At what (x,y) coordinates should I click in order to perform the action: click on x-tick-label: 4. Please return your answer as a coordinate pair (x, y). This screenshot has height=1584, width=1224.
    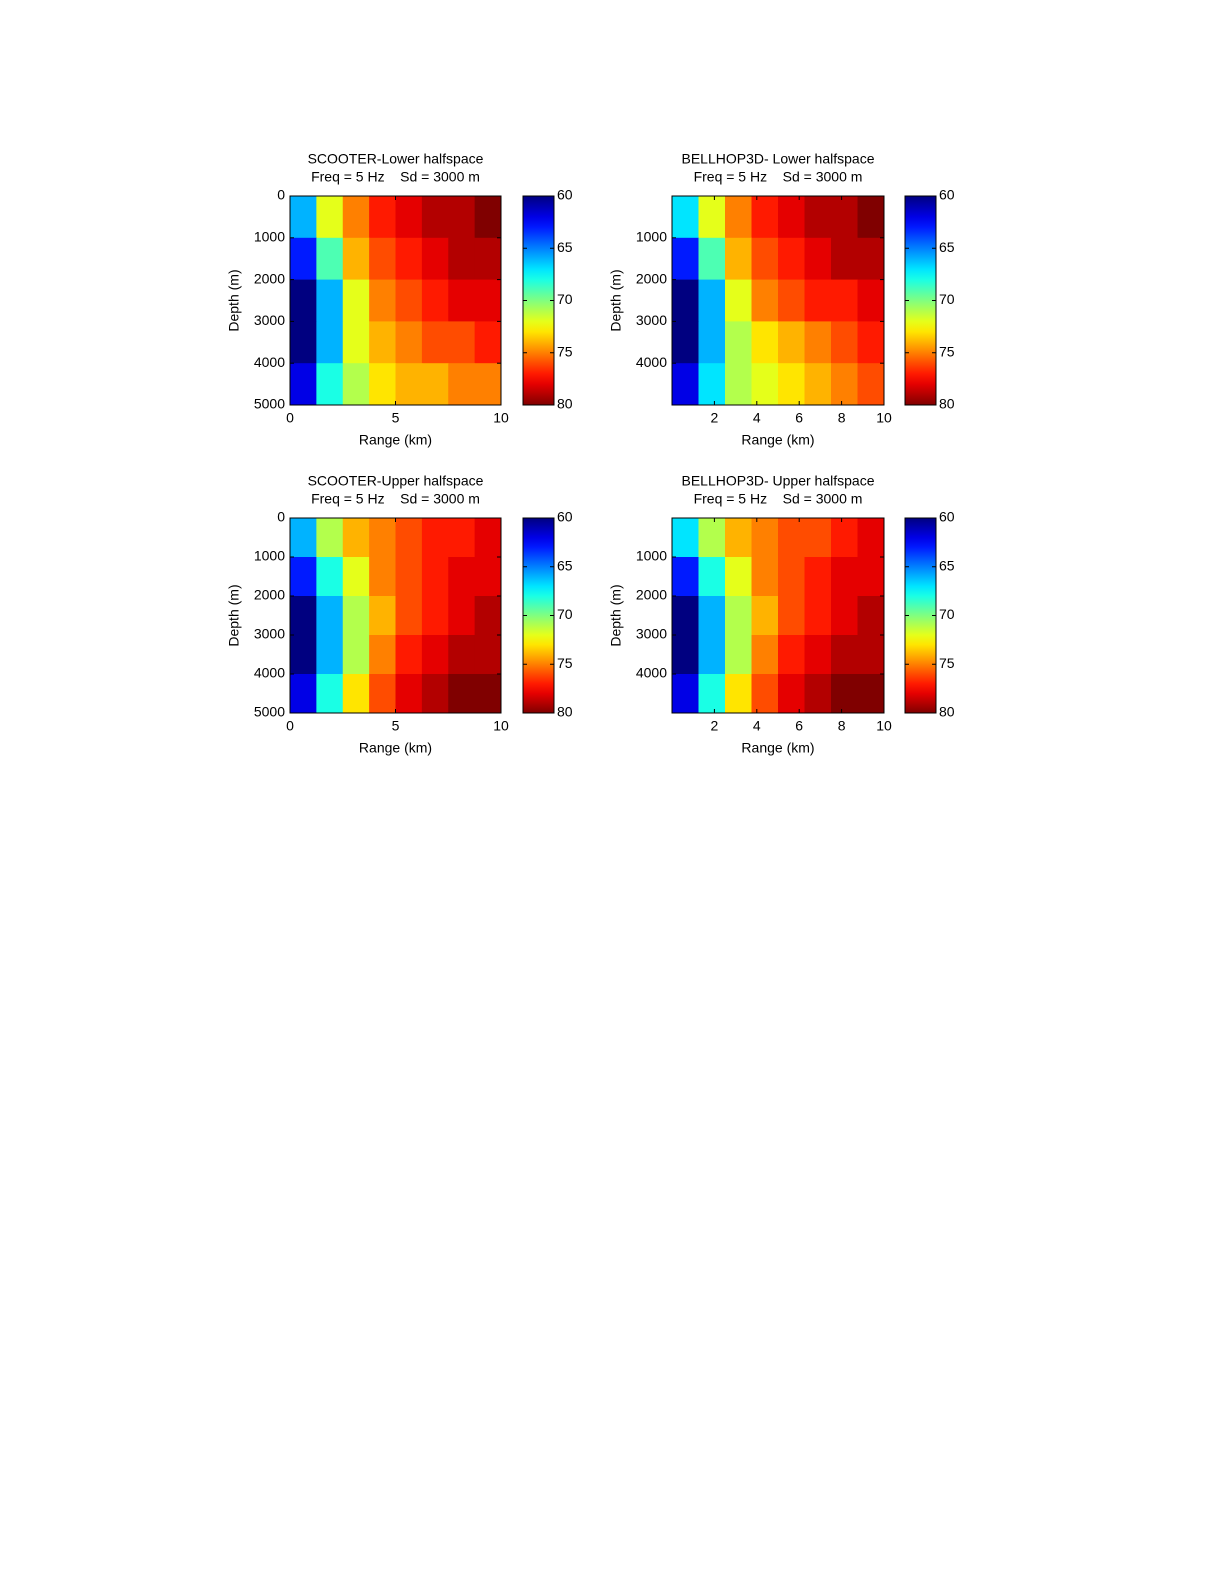
    Looking at the image, I should click on (757, 418).